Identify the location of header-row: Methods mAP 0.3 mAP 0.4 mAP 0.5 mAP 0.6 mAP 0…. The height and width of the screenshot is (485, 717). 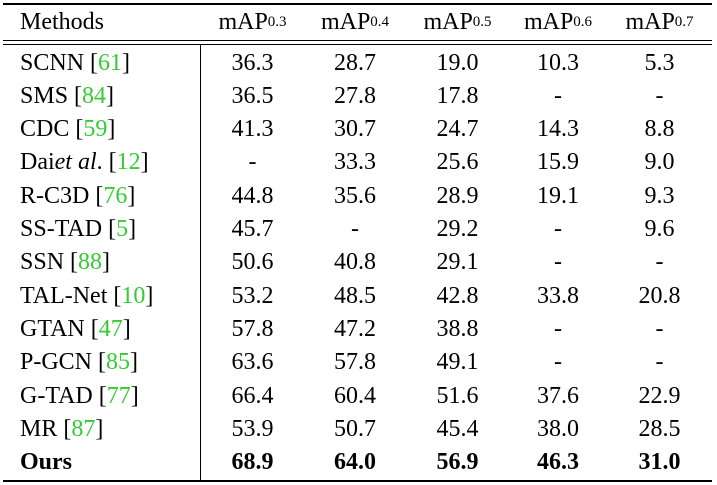
(358, 22).